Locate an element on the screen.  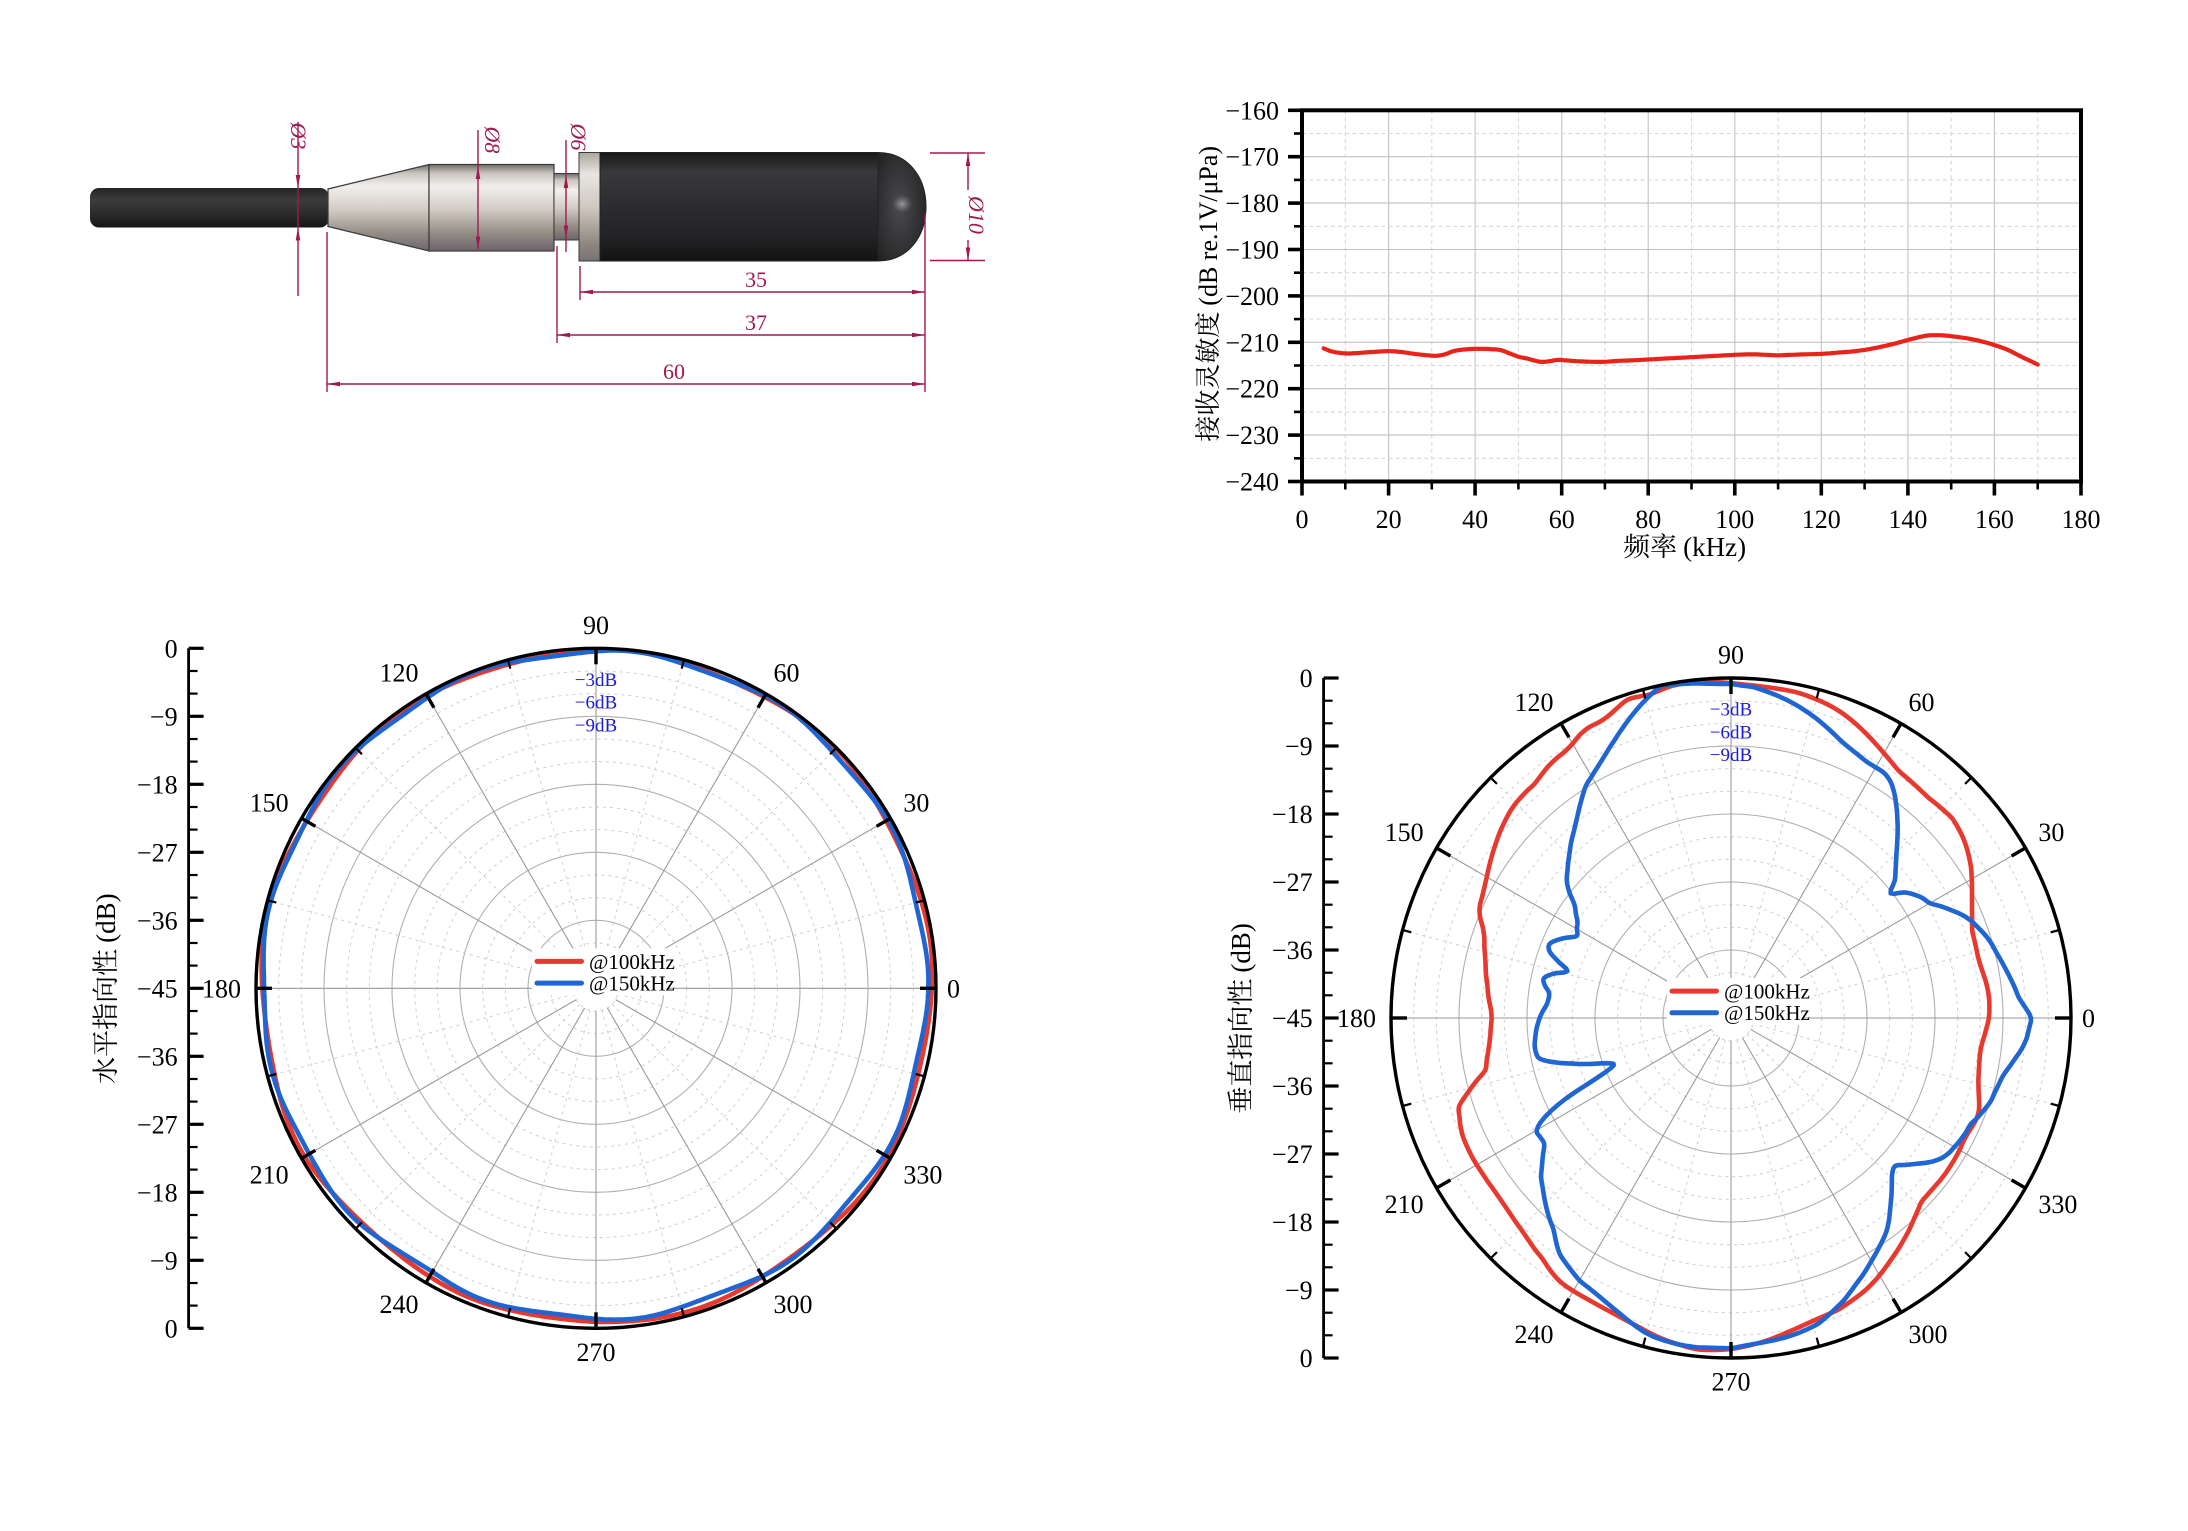
svg-text: (kHz) is located at coordinates (1714, 547).